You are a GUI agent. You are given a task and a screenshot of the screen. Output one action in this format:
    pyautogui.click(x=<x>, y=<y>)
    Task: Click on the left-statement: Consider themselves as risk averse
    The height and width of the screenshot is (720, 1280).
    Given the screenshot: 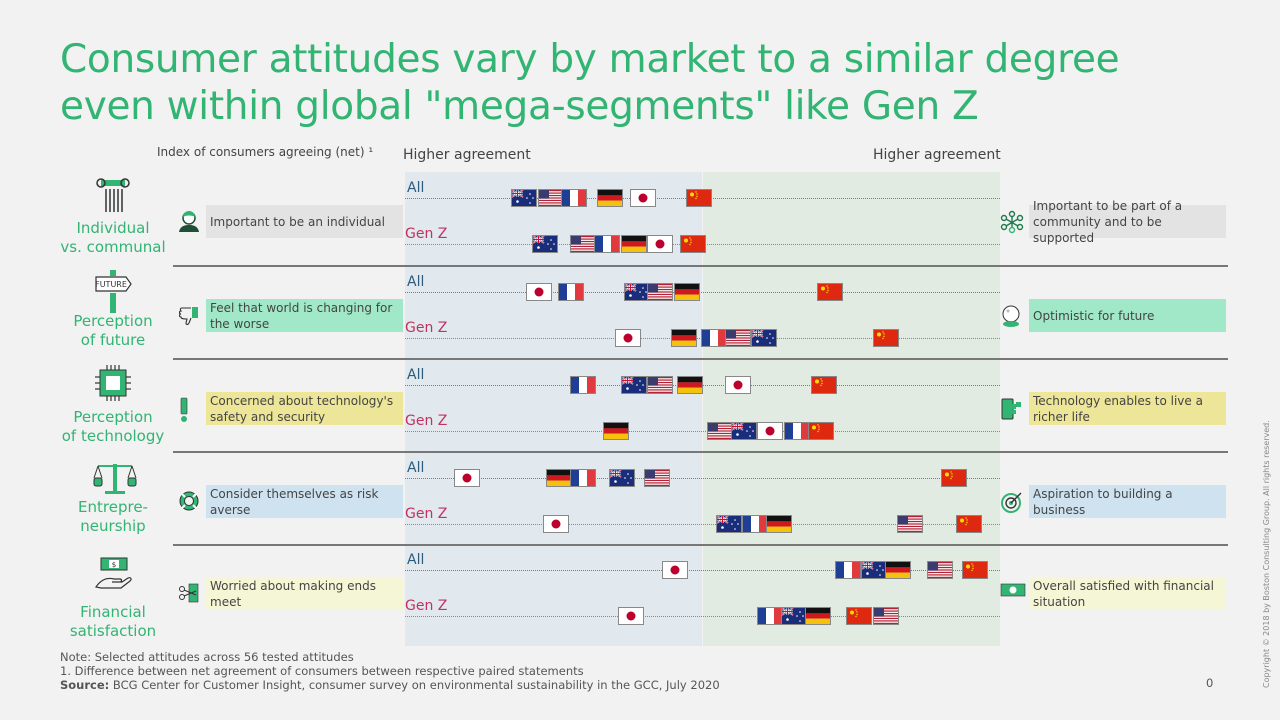 What is the action you would take?
    pyautogui.click(x=304, y=501)
    